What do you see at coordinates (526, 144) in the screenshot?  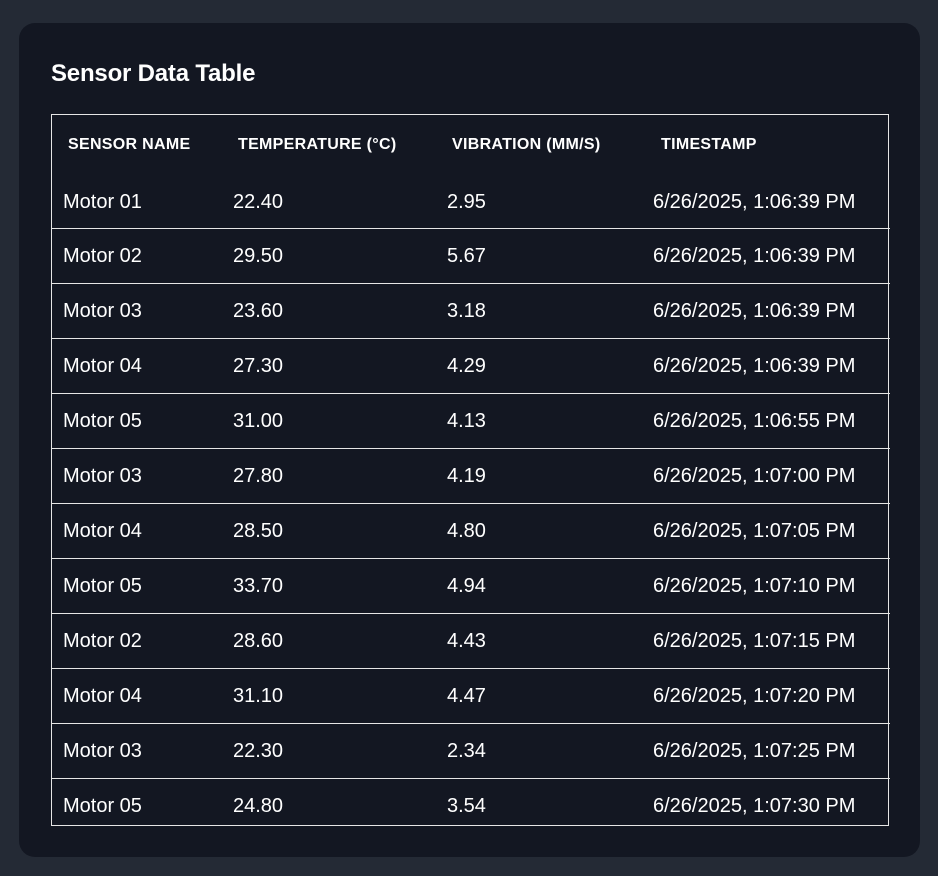 I see `header-vibration: Vibration (mm/s)` at bounding box center [526, 144].